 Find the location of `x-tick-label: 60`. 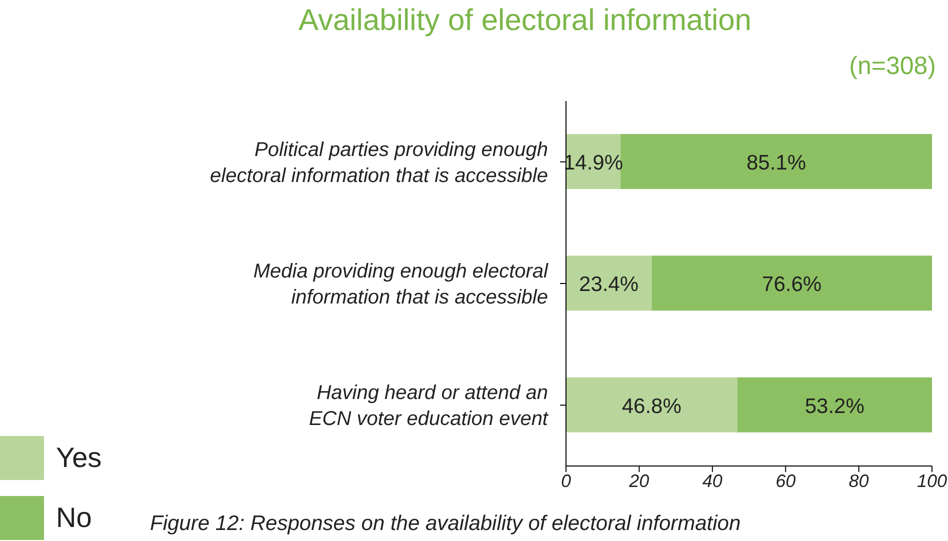

x-tick-label: 60 is located at coordinates (786, 480).